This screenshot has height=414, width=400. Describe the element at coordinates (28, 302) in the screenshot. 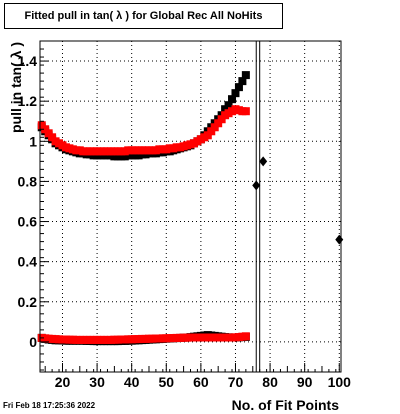

I see `y-tick-label: 0.2` at that location.